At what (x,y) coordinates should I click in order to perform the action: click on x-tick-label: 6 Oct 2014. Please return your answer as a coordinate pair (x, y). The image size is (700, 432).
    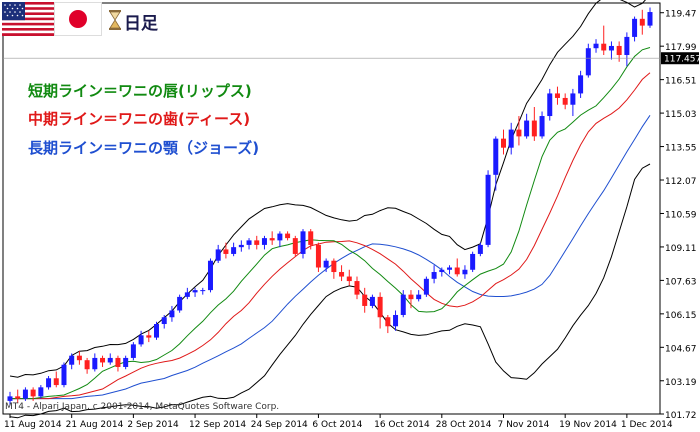
    Looking at the image, I should click on (337, 425).